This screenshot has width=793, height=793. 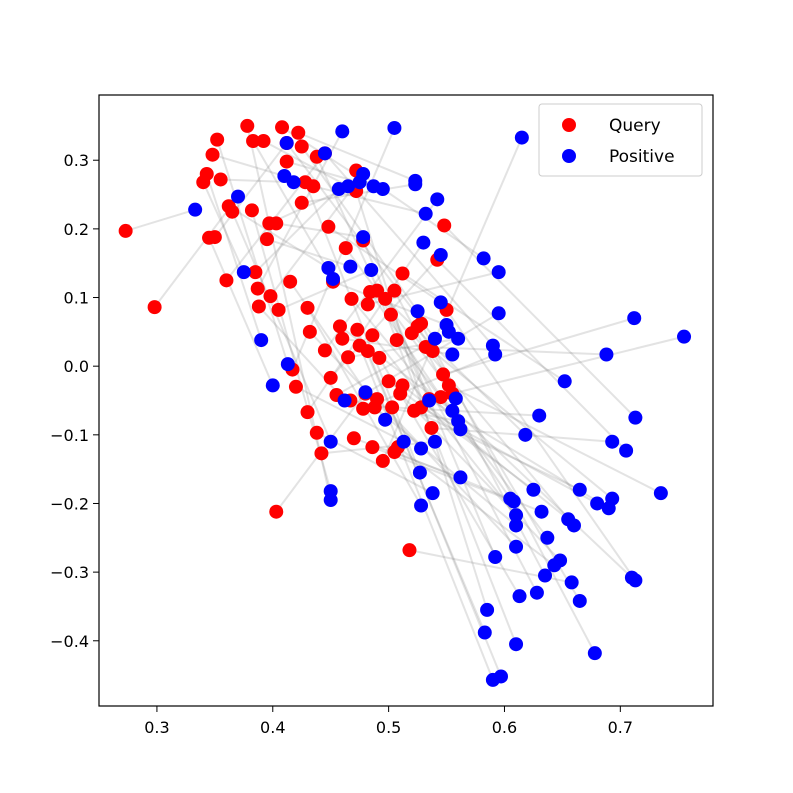 I want to click on y-tick-label: −0.2, so click(x=69, y=503).